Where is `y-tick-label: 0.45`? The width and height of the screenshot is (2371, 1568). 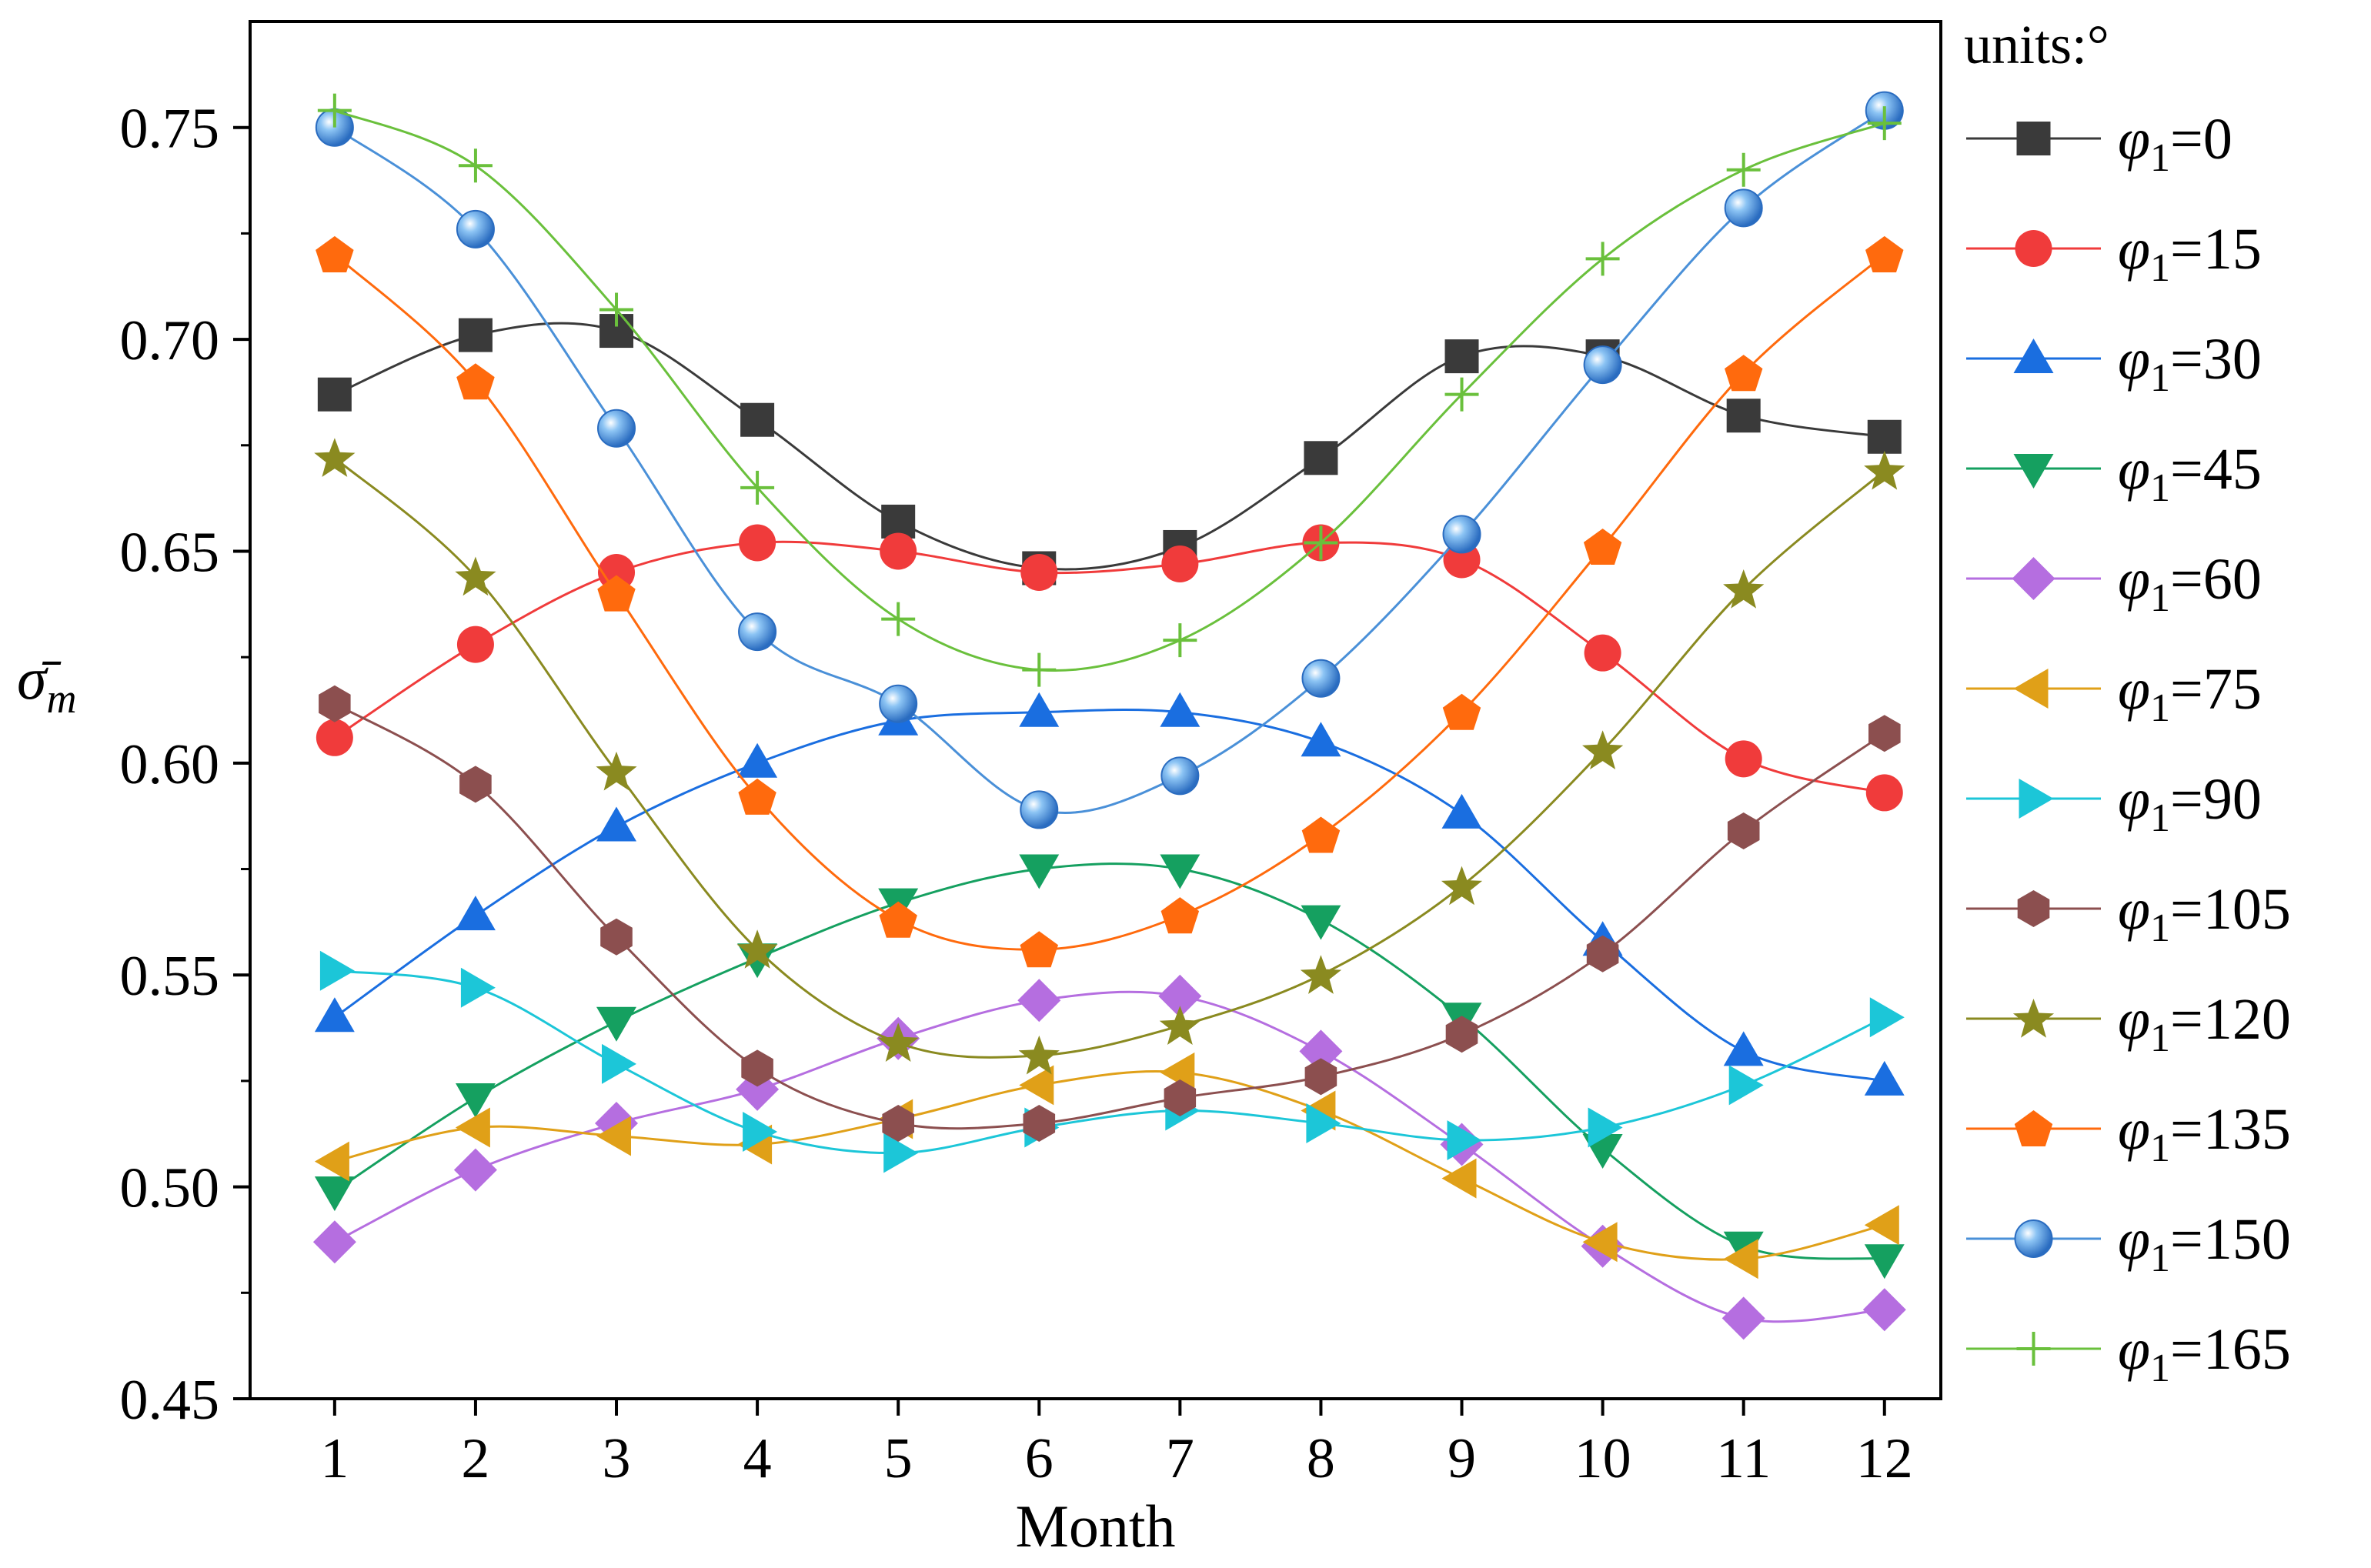 y-tick-label: 0.45 is located at coordinates (170, 1401).